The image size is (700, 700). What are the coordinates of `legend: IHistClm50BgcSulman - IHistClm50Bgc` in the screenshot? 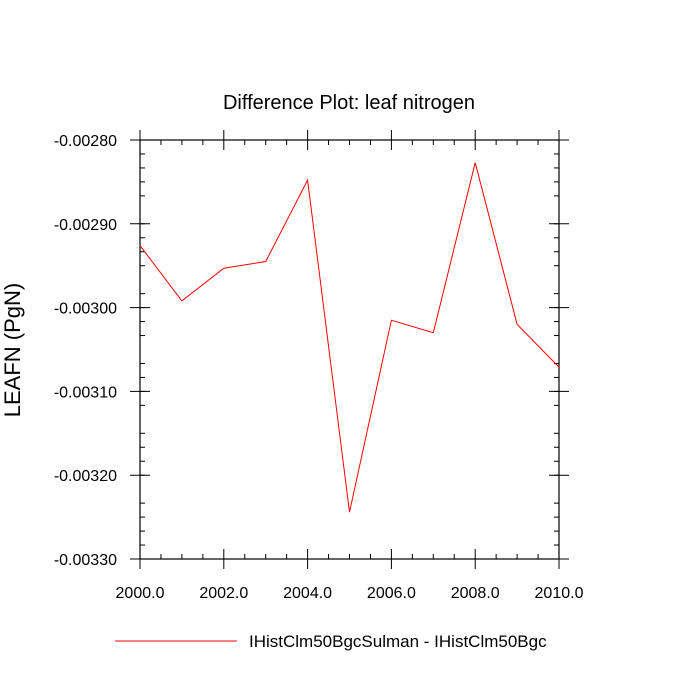 It's located at (331, 641).